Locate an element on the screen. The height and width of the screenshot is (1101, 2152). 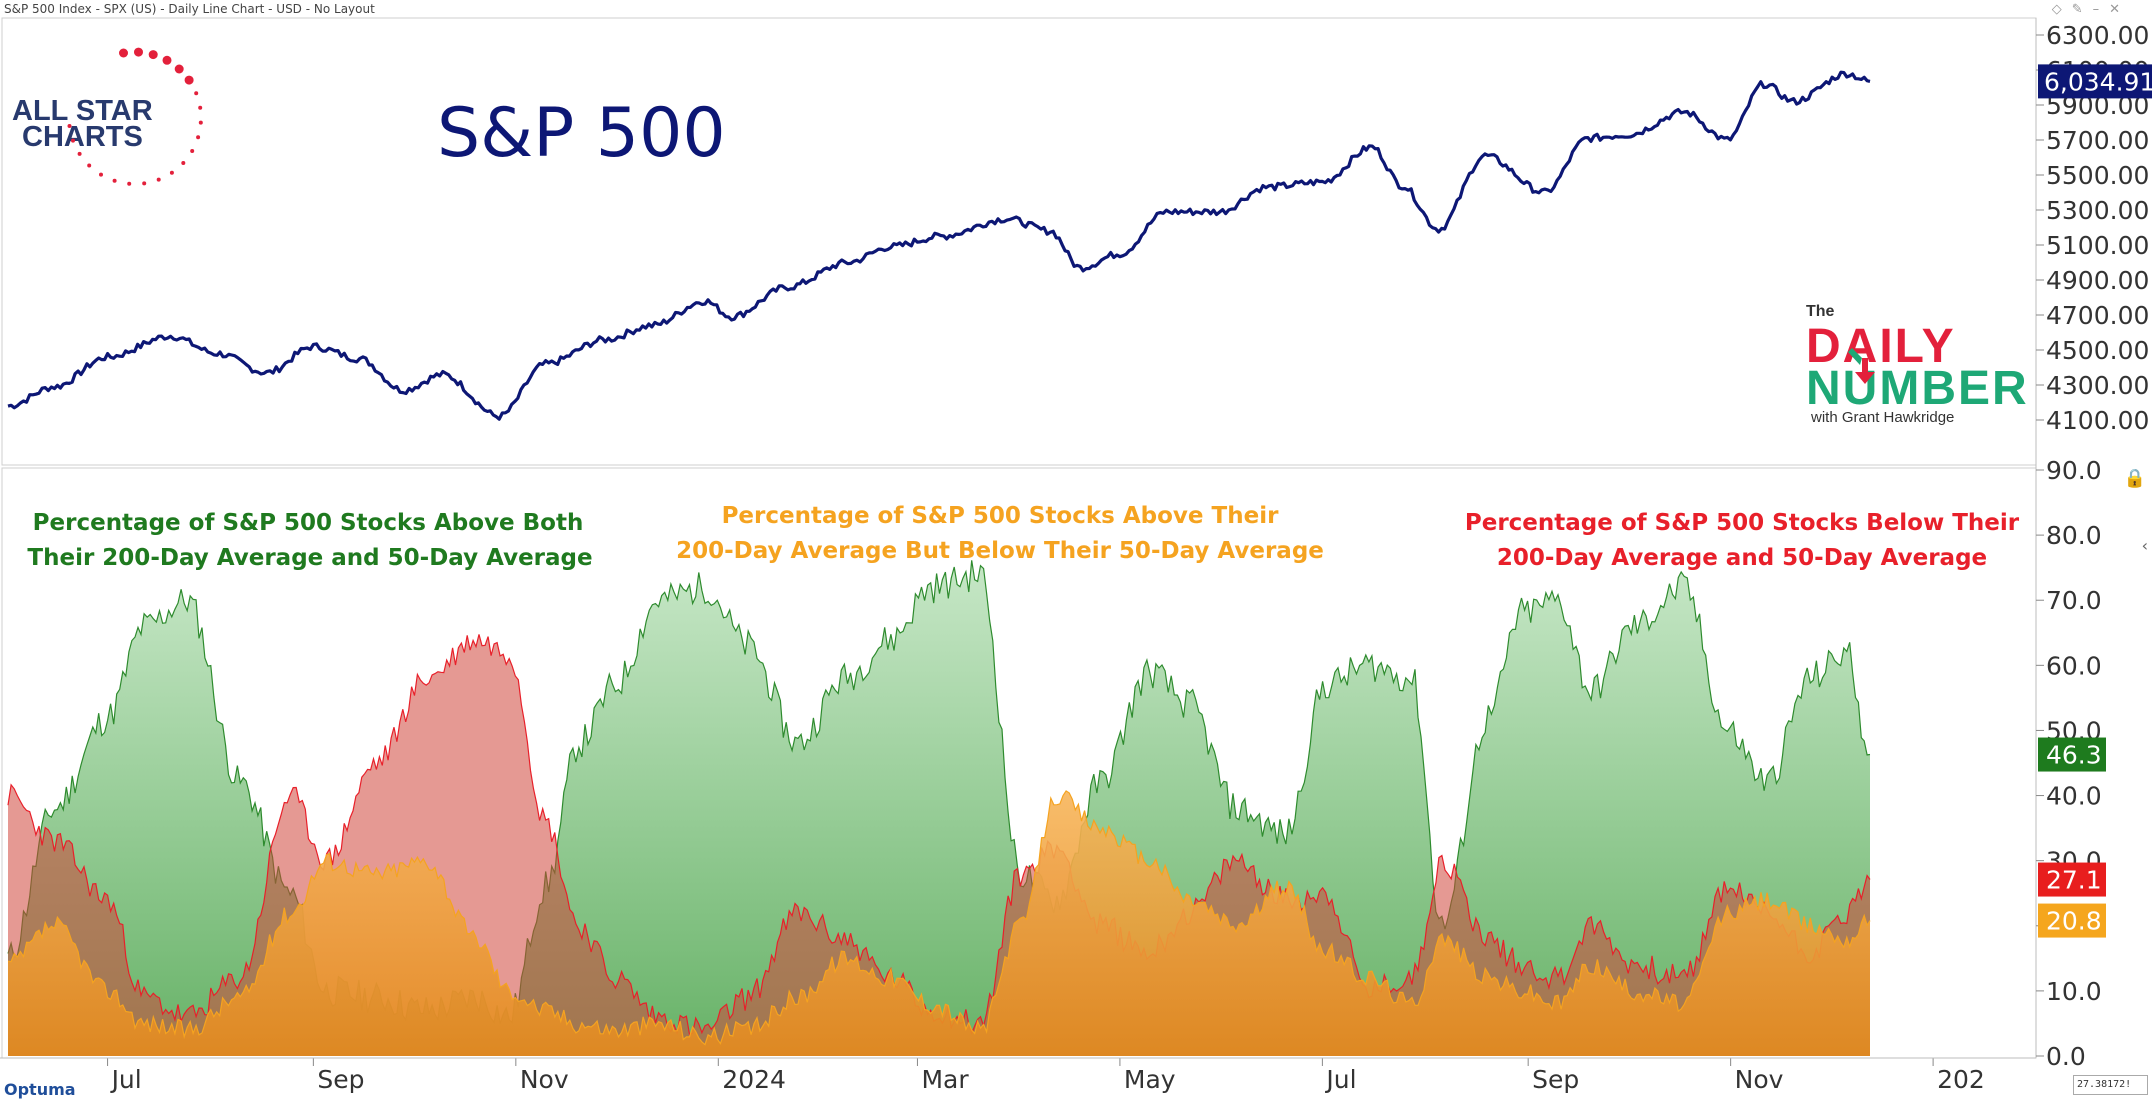
logo-allstar-line1: ALL STAR is located at coordinates (82, 111).